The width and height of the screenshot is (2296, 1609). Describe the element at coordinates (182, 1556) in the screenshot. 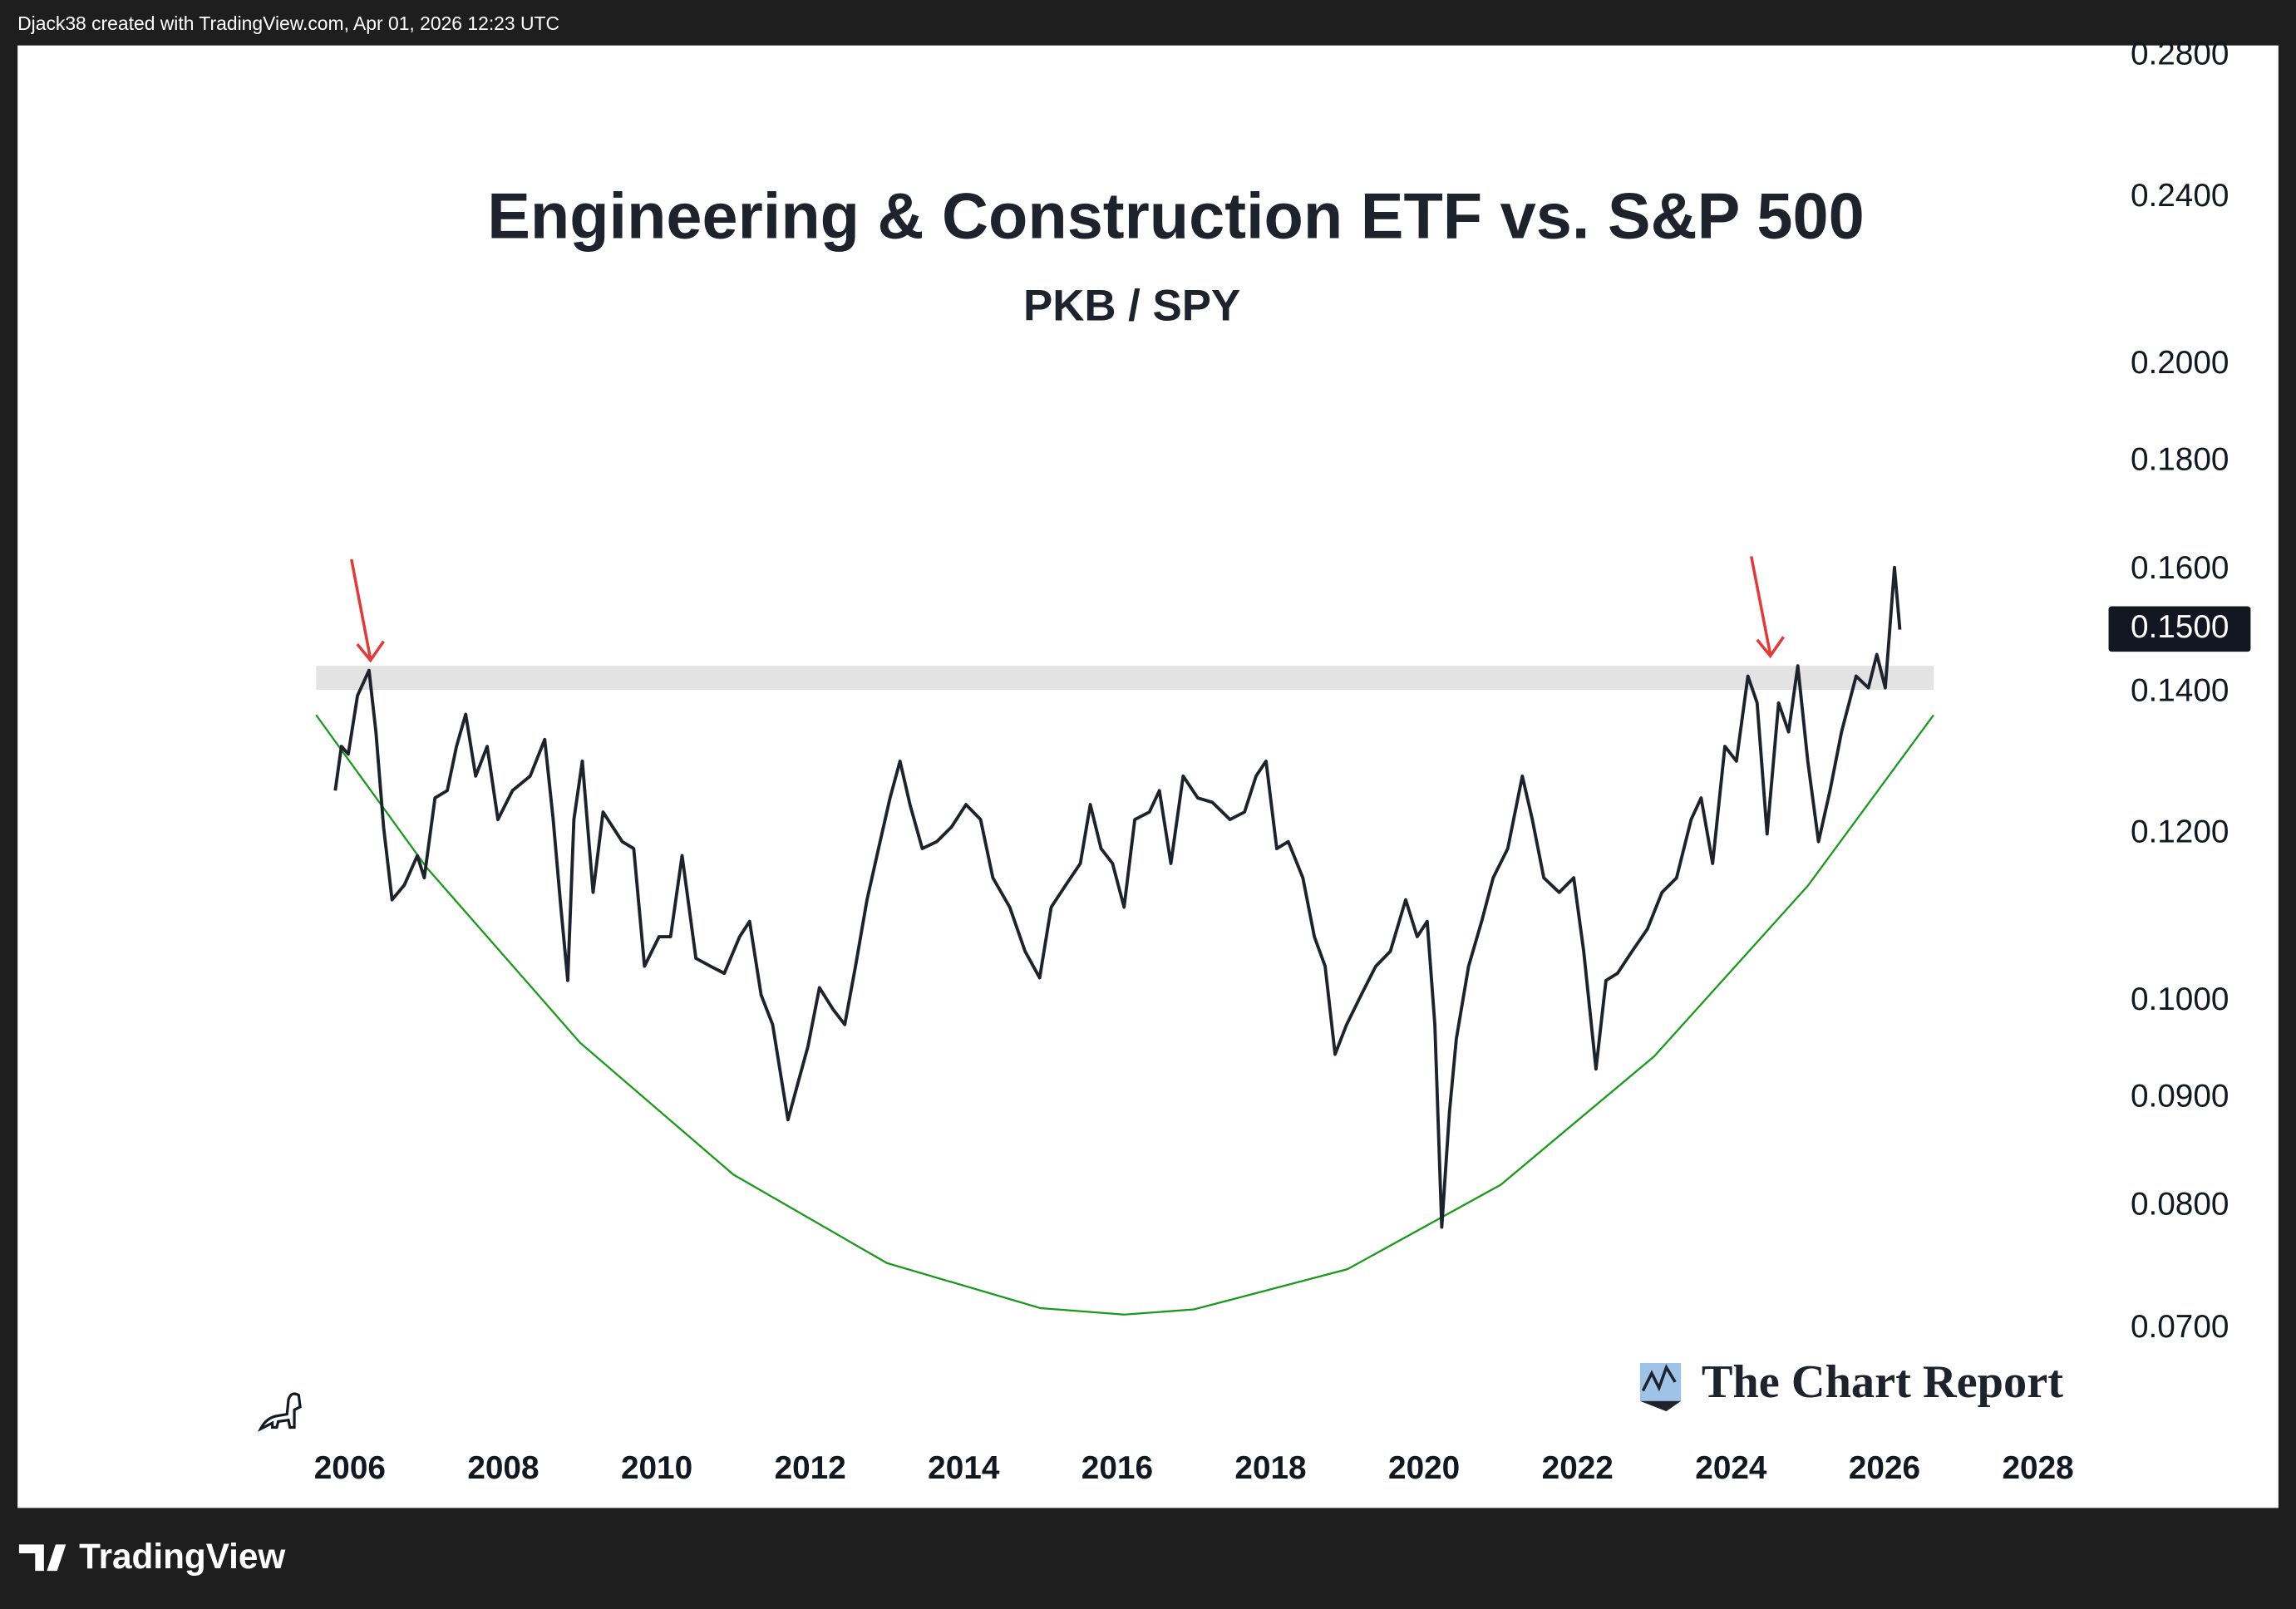

I see `footer-brand: TradingView` at that location.